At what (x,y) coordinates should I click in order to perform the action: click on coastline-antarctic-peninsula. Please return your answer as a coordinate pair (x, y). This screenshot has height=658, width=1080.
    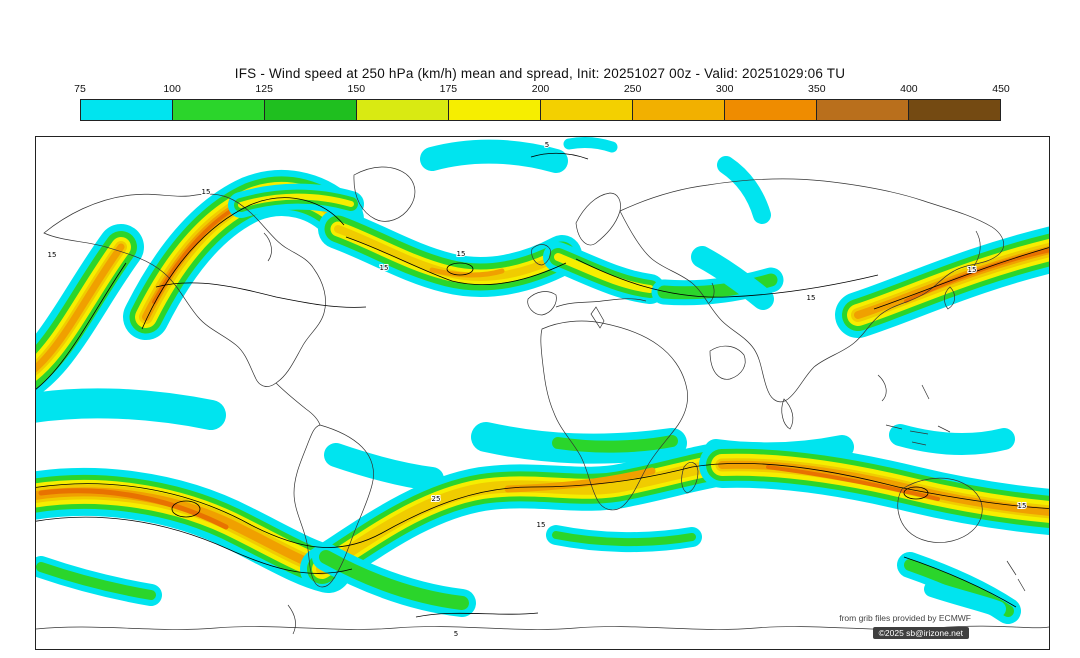
    Looking at the image, I should click on (291, 619).